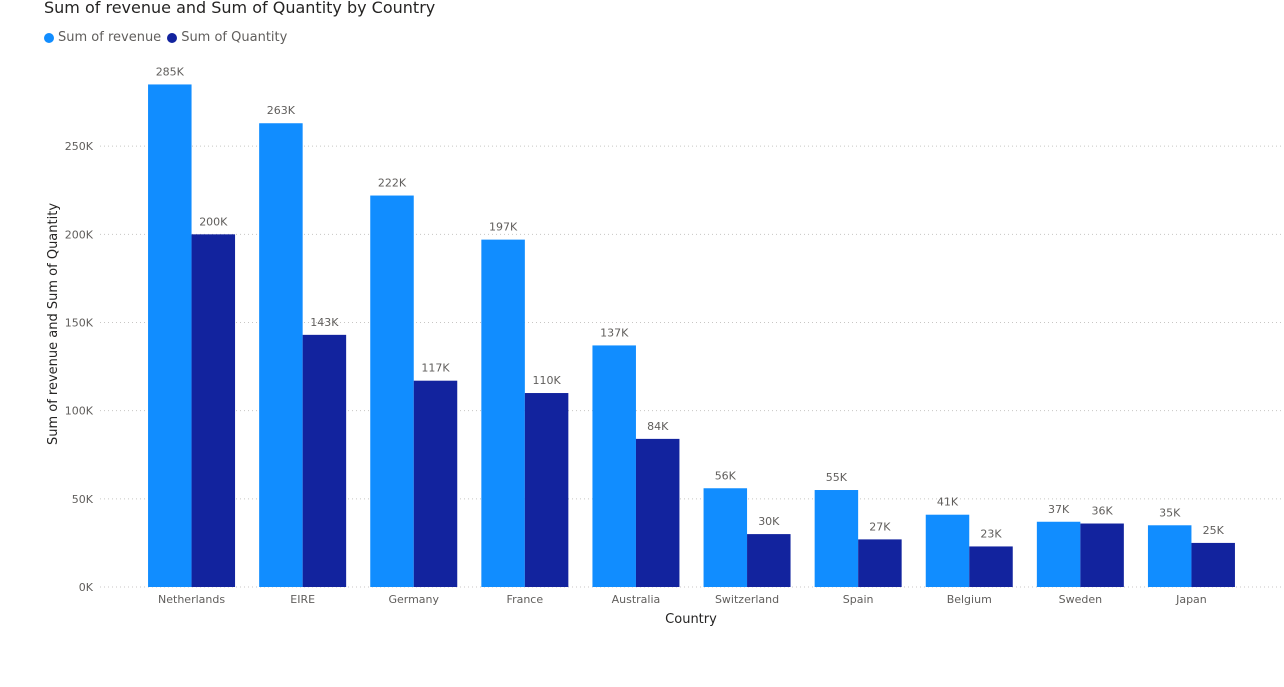 This screenshot has width=1284, height=687. What do you see at coordinates (1191, 599) in the screenshot?
I see `x-tick-label: Japan` at bounding box center [1191, 599].